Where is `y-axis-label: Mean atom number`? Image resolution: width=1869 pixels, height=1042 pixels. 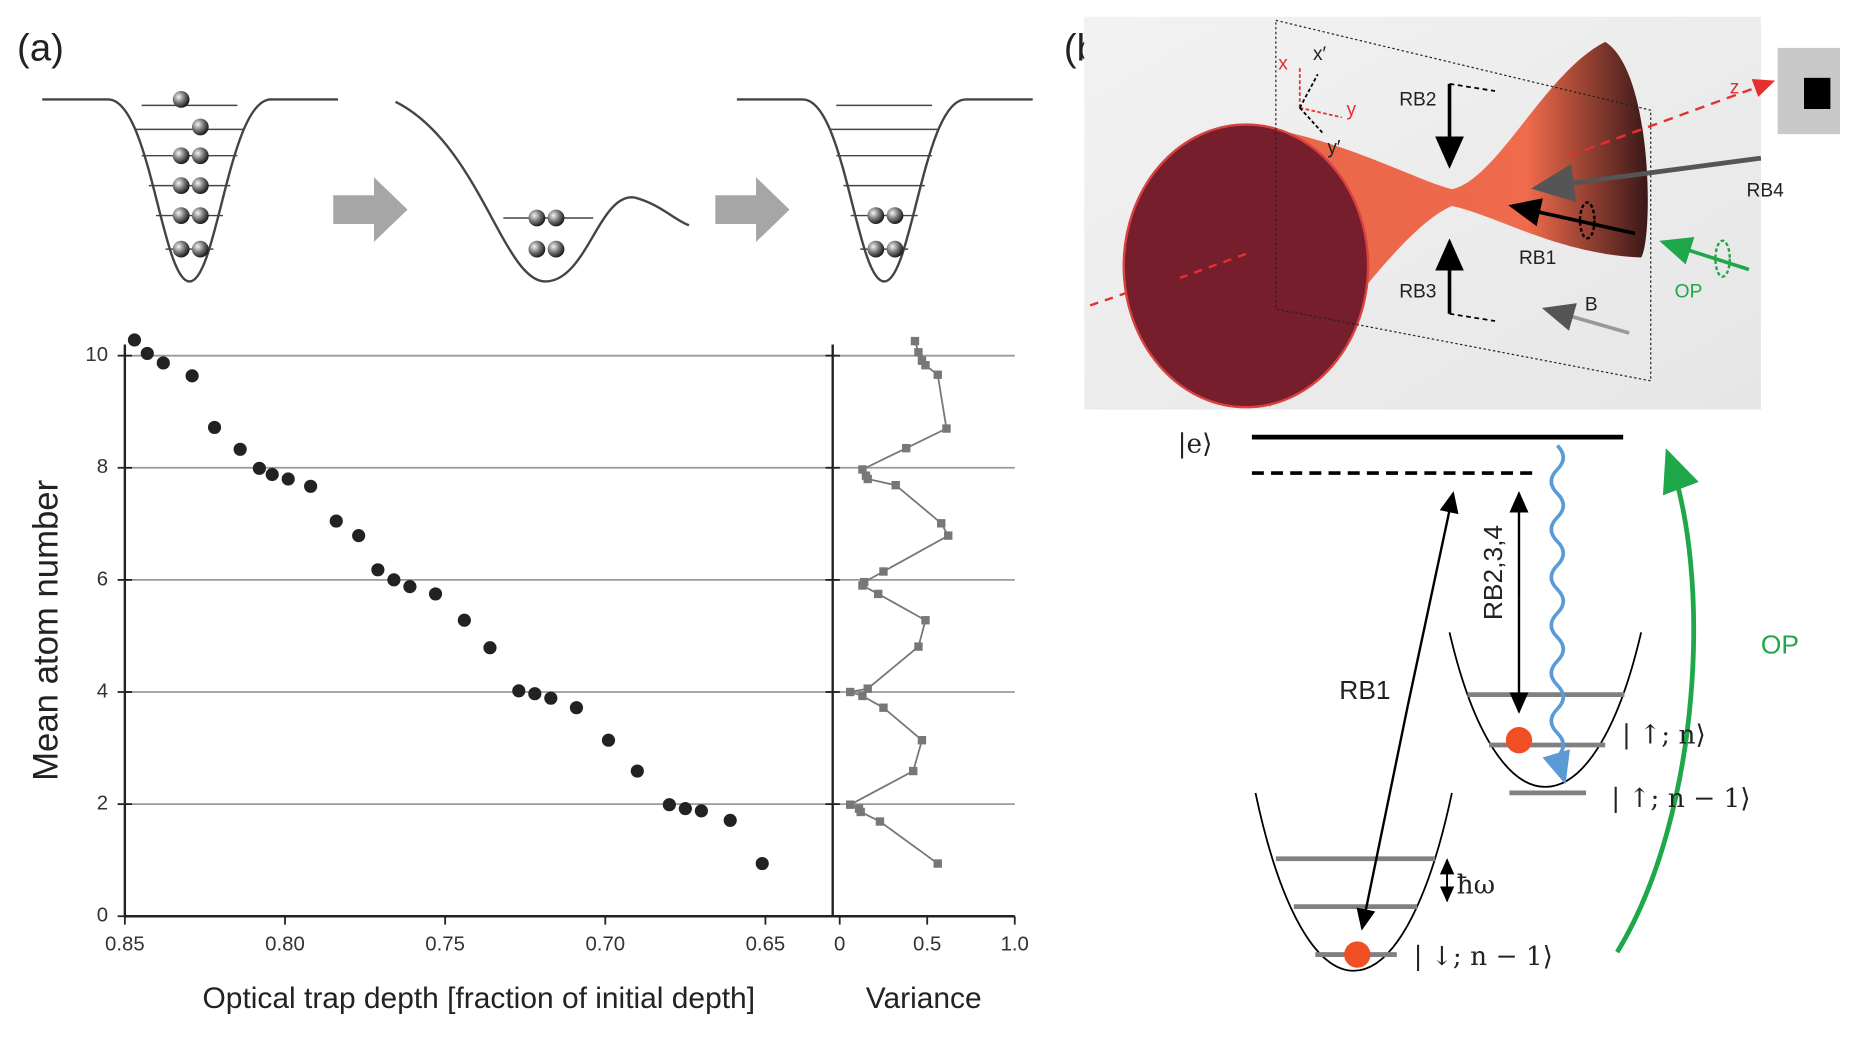
y-axis-label: Mean atom number is located at coordinates (46, 630).